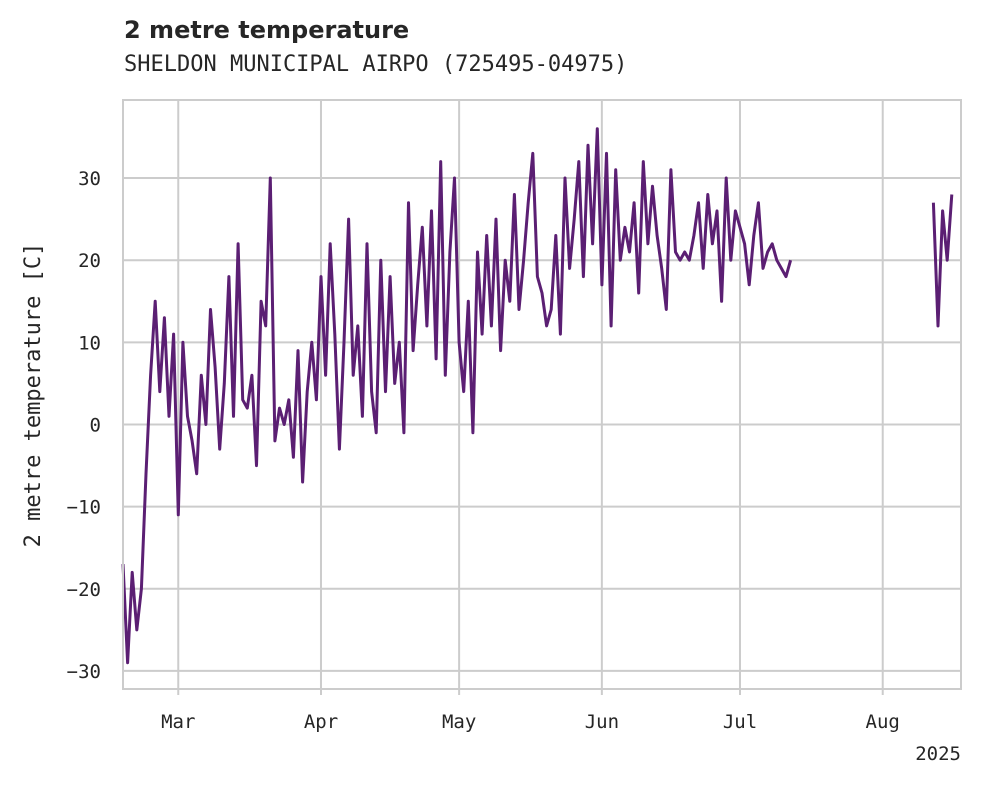  Describe the element at coordinates (33, 395) in the screenshot. I see `y-axis-label: 2 metre temperature [C]` at that location.